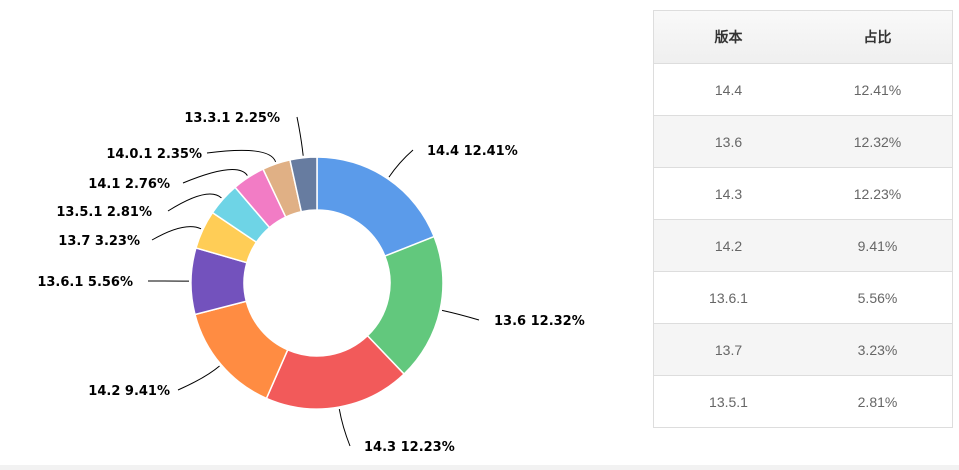 Image resolution: width=959 pixels, height=470 pixels. I want to click on share-cell: 12.23%, so click(877, 193).